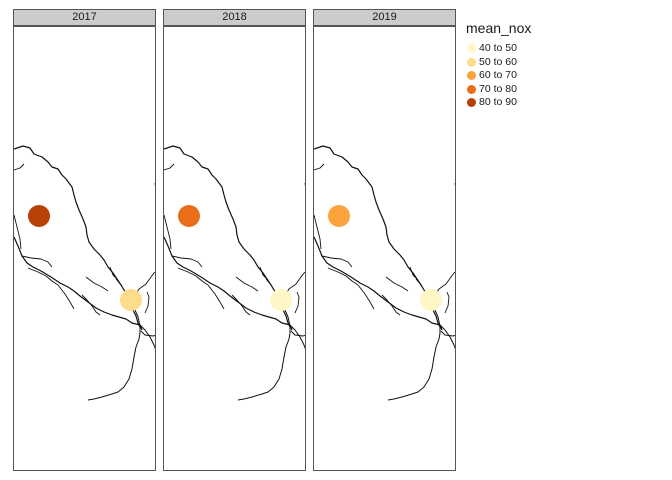  What do you see at coordinates (84, 17) in the screenshot?
I see `facet-strip-label: 2017` at bounding box center [84, 17].